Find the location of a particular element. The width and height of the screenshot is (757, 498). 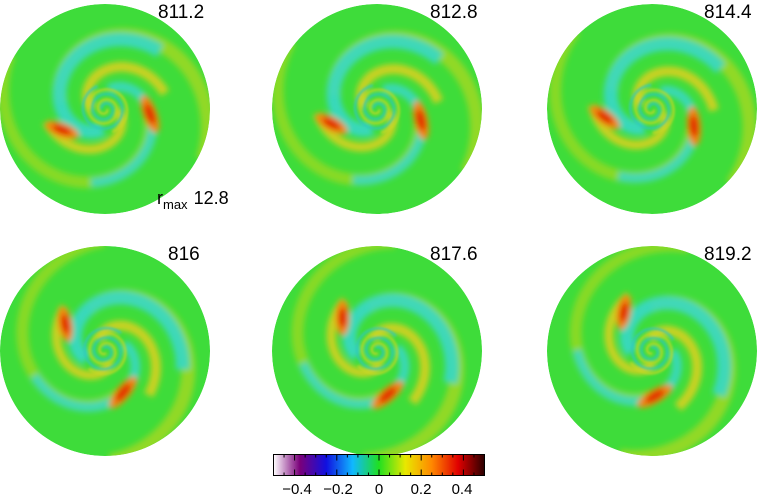

colorbar-tick-label: 0.4 is located at coordinates (462, 489).